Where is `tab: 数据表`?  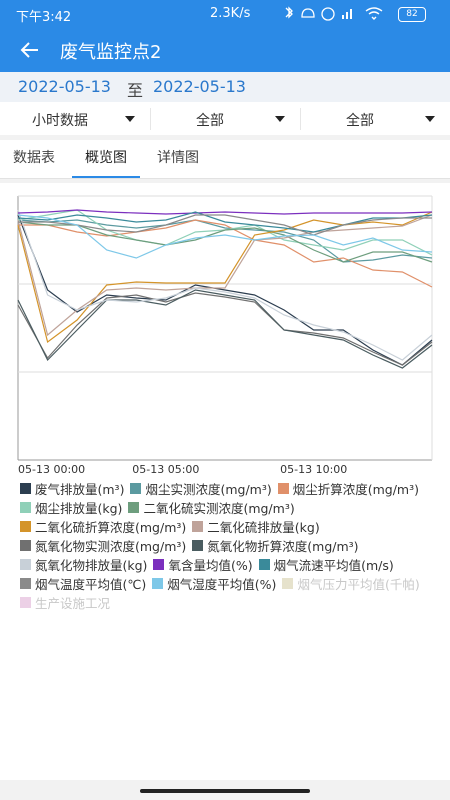 tab: 数据表 is located at coordinates (34, 158).